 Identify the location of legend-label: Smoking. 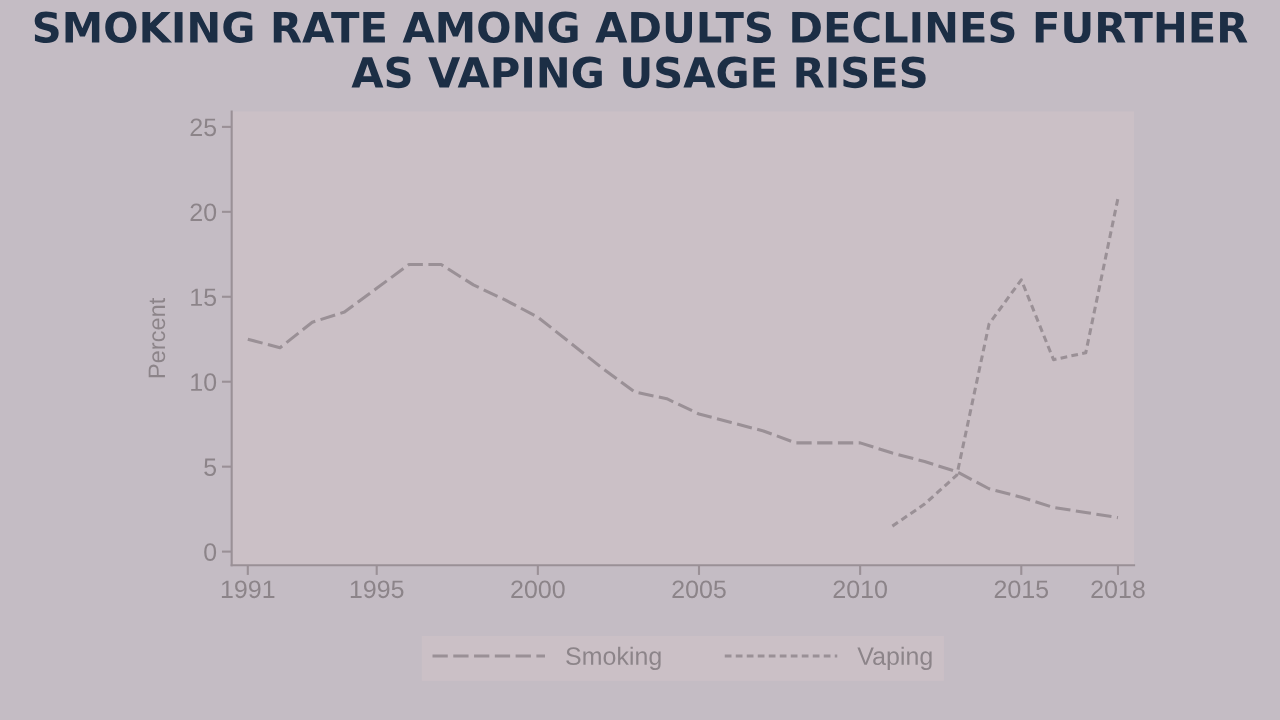
(613, 658).